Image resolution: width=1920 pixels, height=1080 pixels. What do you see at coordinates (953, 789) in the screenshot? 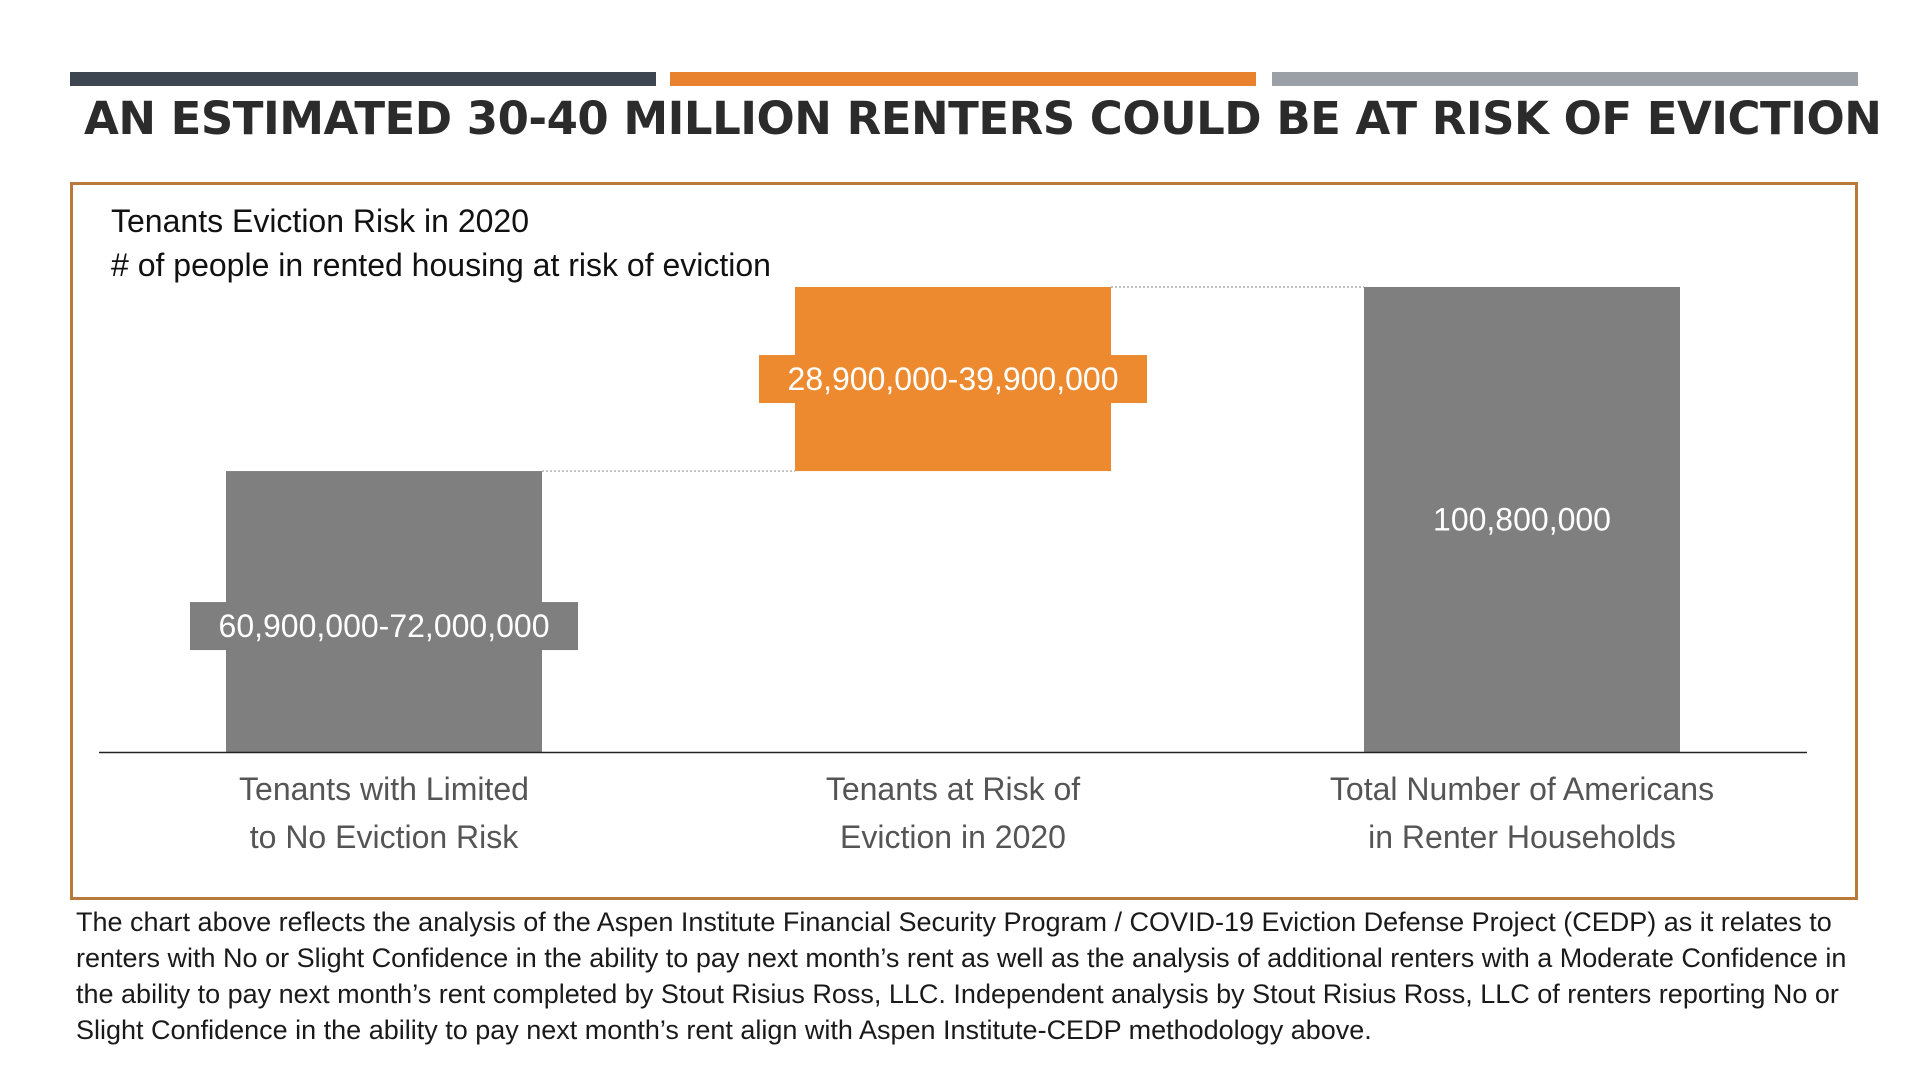
I see `x-tick-label-2-line-1: Tenants at Risk of` at bounding box center [953, 789].